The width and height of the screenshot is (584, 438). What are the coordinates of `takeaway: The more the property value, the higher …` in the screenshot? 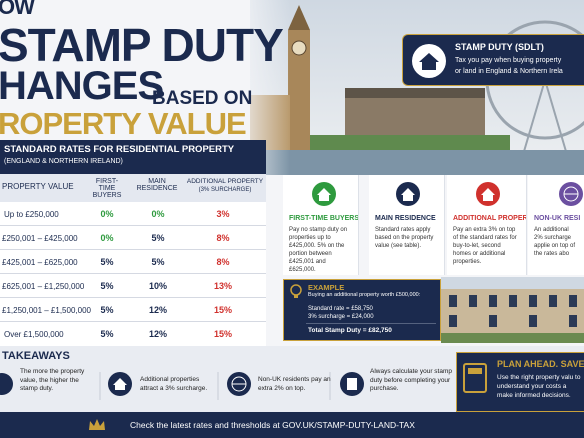 It's located at (52, 380).